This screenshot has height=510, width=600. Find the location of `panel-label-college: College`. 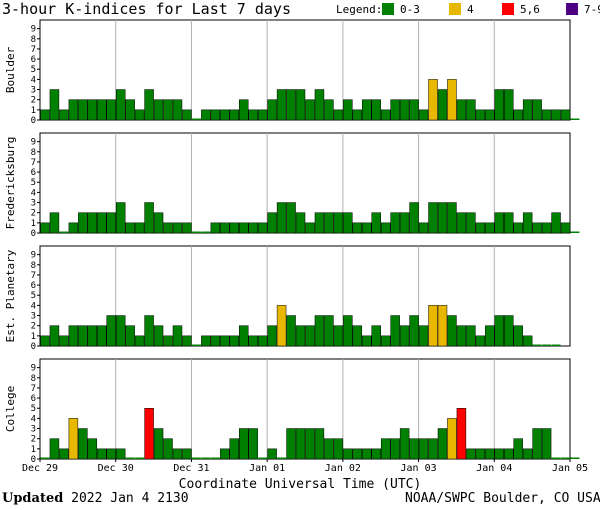

panel-label-college: College is located at coordinates (10, 409).